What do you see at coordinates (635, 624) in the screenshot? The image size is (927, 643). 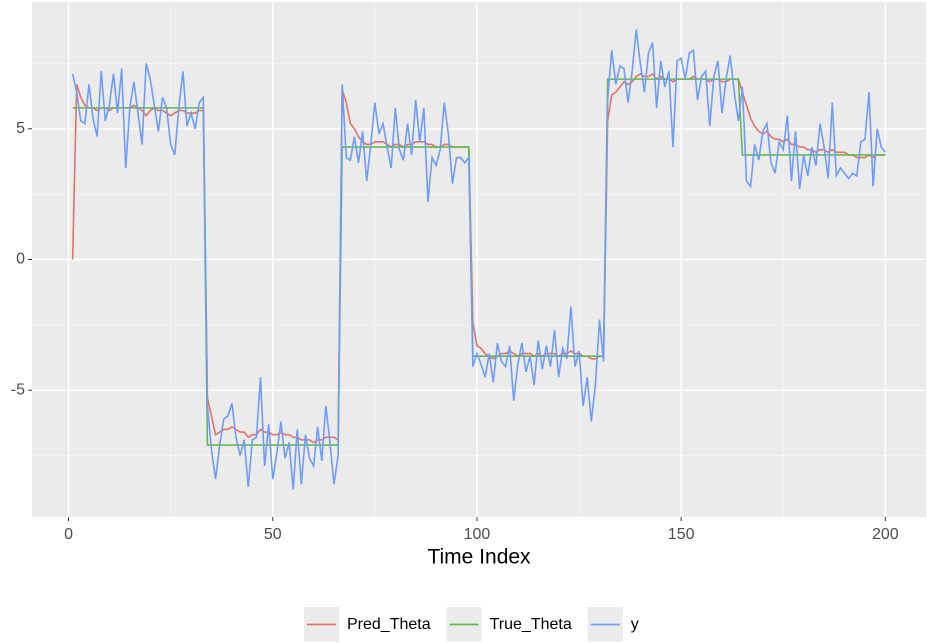 I see `legend-label: y` at bounding box center [635, 624].